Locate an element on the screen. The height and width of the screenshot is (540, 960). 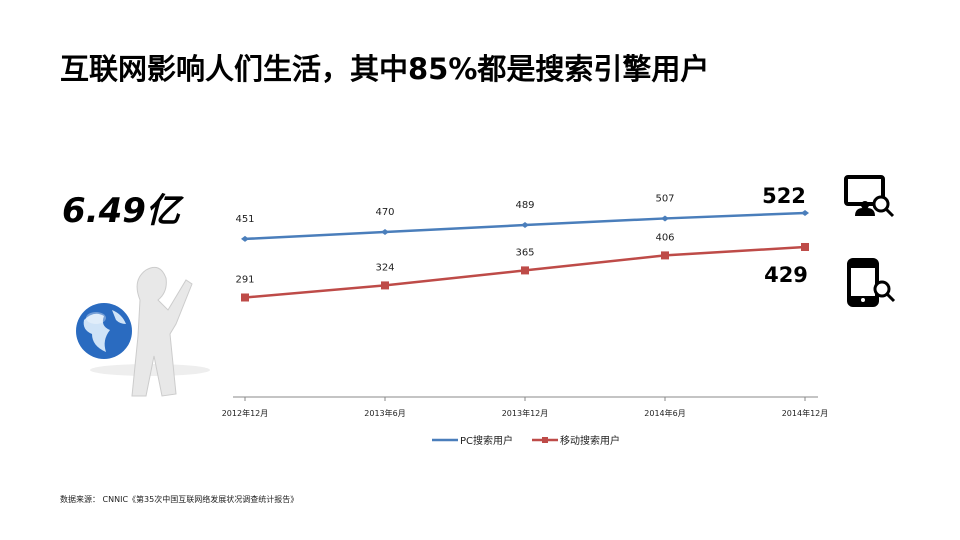
page-title: 互联网影响人们生活，其中85%都是搜索引擎用户 is located at coordinates (385, 69).